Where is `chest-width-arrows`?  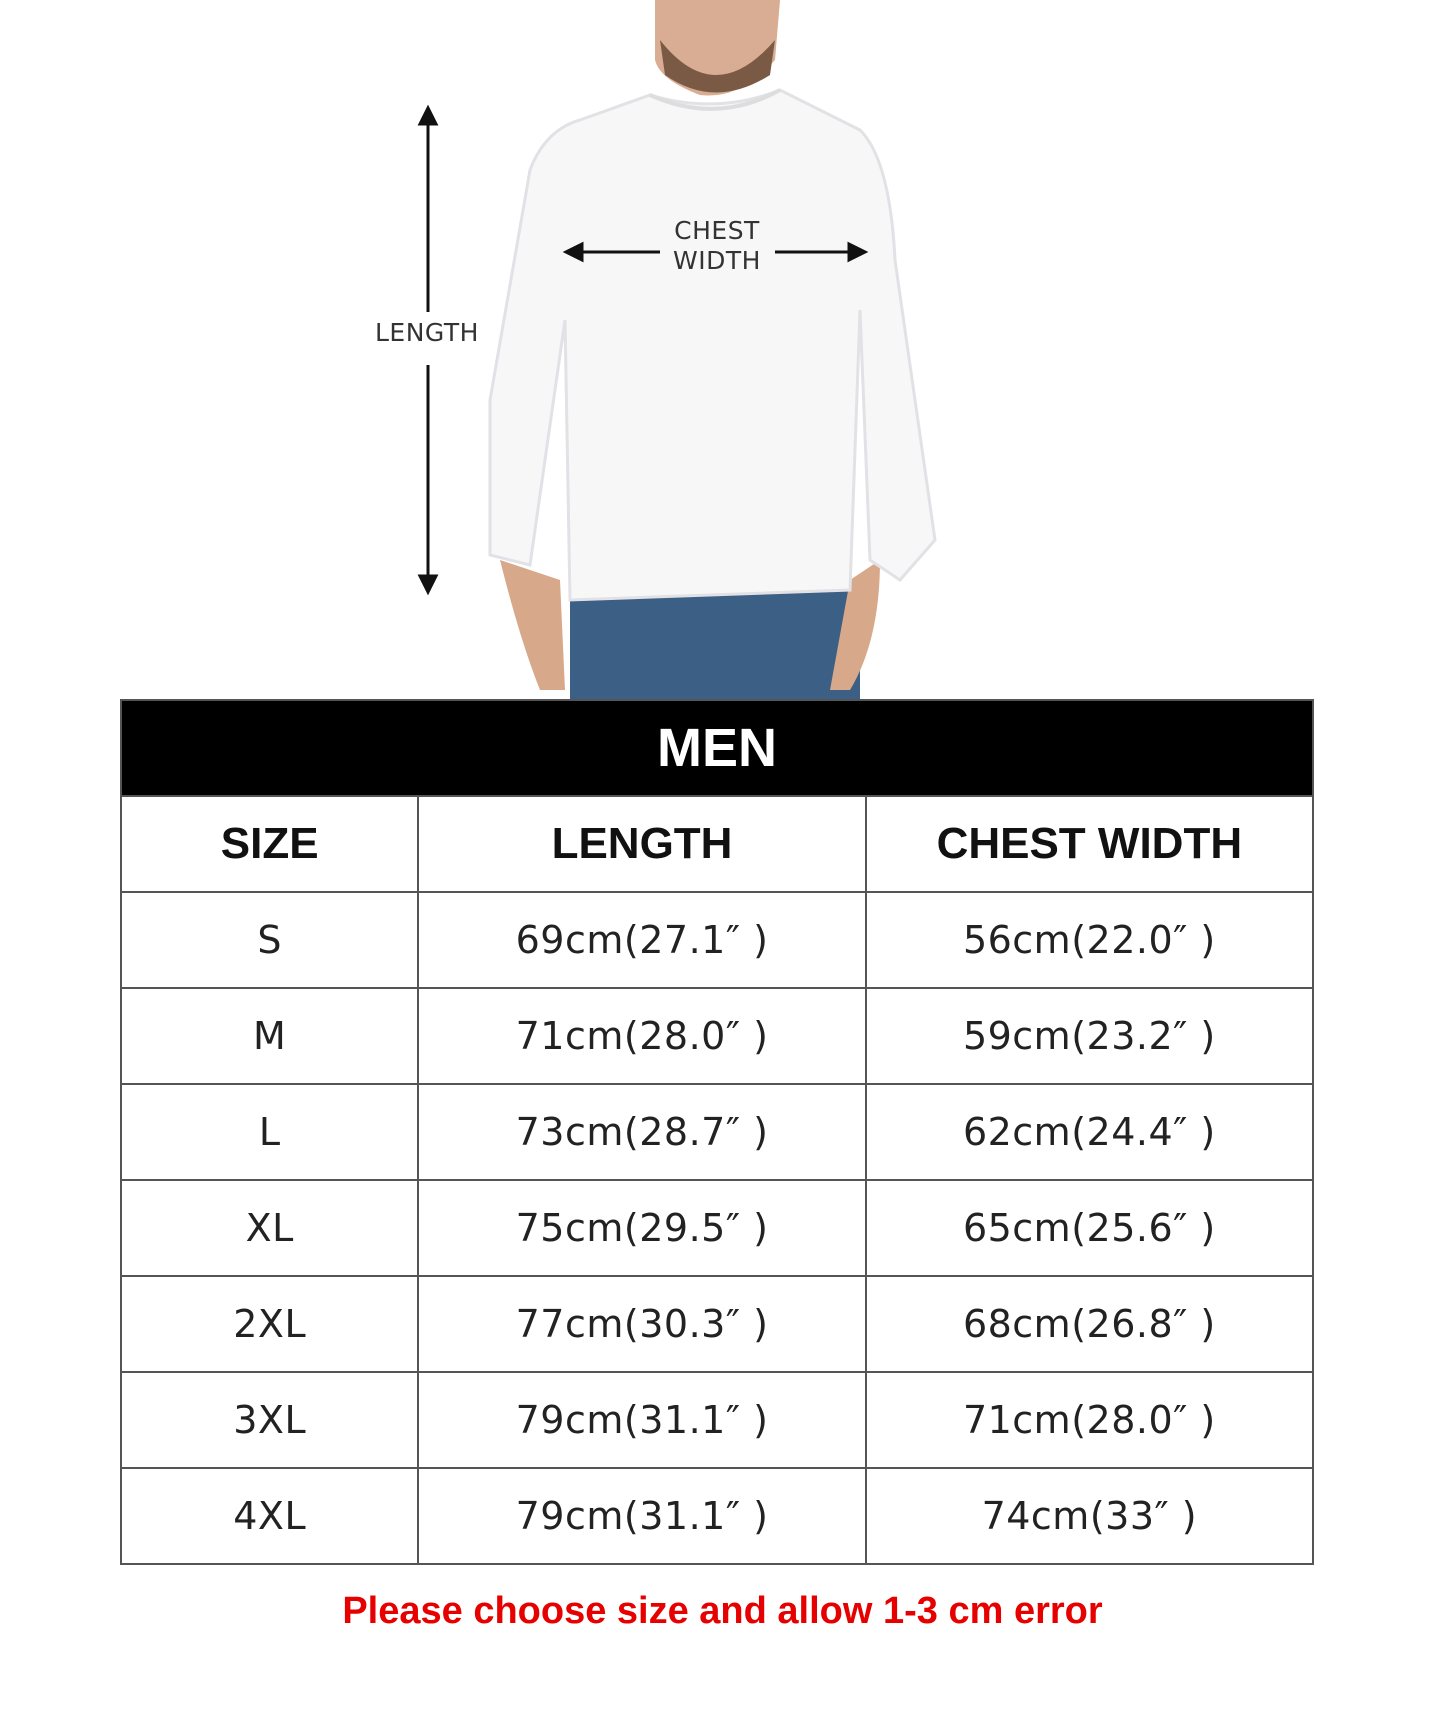 chest-width-arrows is located at coordinates (715, 252).